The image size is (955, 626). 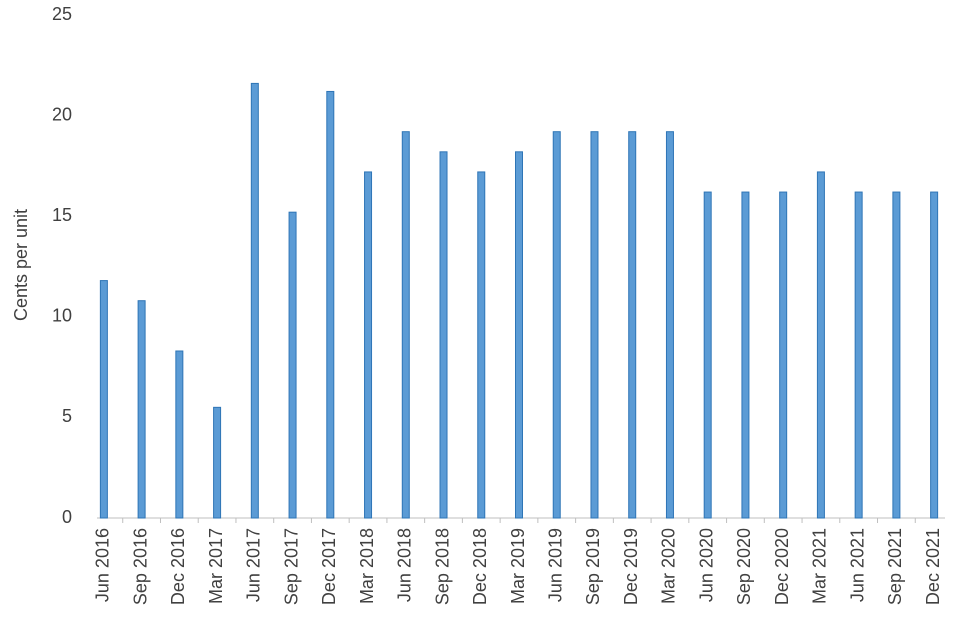 What do you see at coordinates (62, 14) in the screenshot?
I see `y-tick-label: 25` at bounding box center [62, 14].